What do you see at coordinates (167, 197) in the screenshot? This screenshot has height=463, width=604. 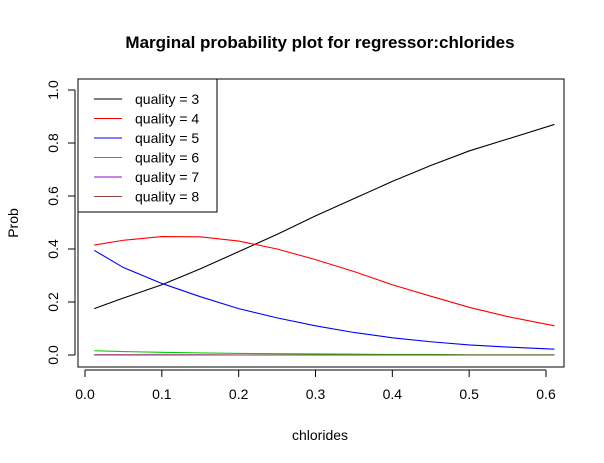 I see `legend-label: quality = 8` at bounding box center [167, 197].